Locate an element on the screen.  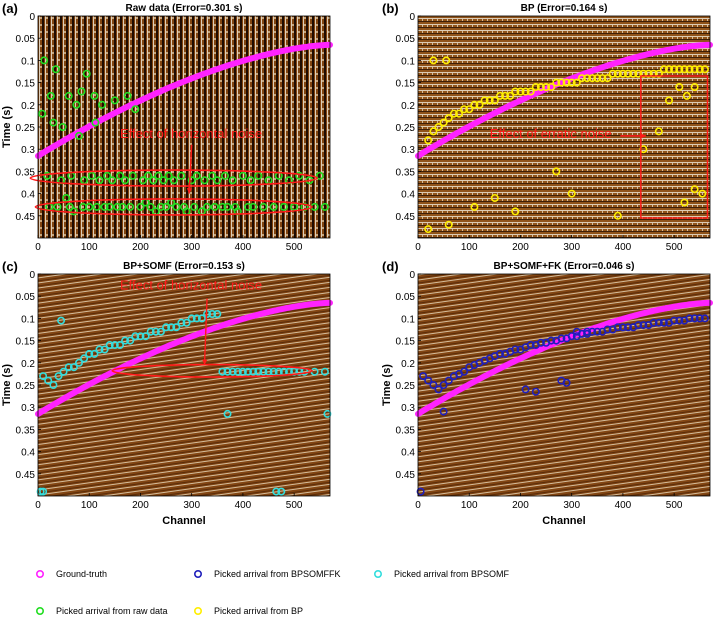
annotation-text: Effect of horizontal noise is located at coordinates (191, 133).